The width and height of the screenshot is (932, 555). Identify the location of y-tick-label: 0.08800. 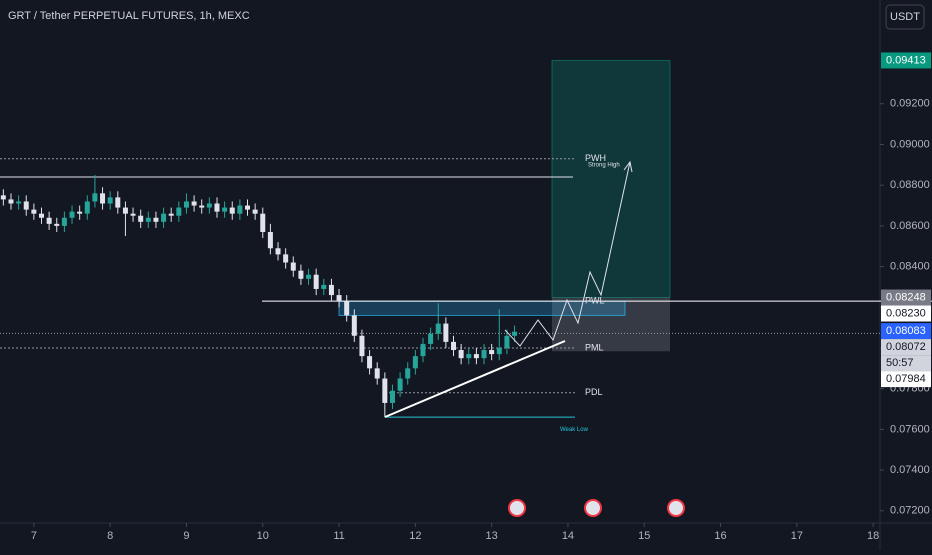
(910, 185).